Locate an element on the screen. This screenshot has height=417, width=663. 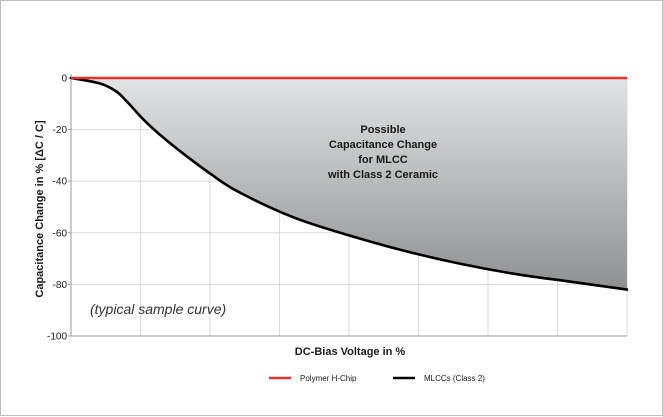
y-tick-labels: 0 -20 -40 -60 -80 -100 is located at coordinates (59, 208).